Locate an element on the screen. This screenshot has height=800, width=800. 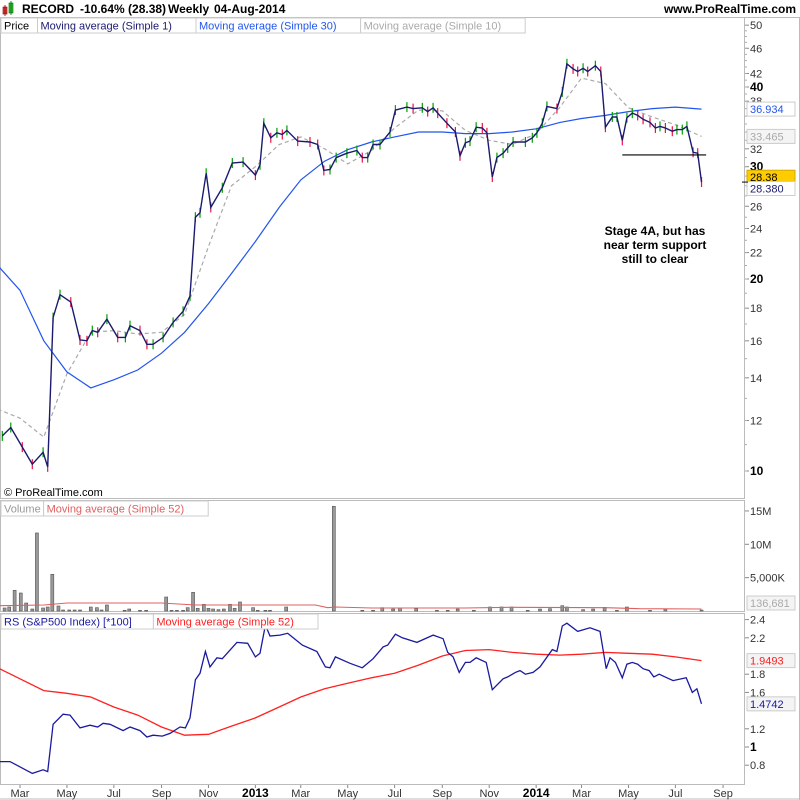
annotation-line-1: Stage 4A, but has is located at coordinates (655, 231).